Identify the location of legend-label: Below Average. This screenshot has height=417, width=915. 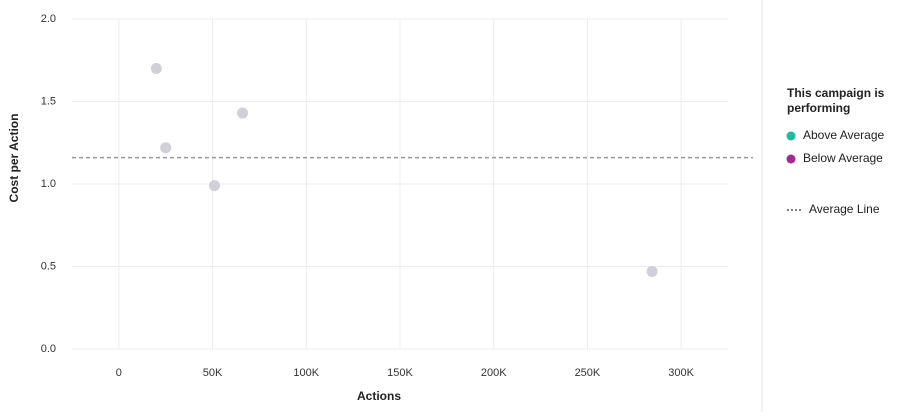
(843, 158).